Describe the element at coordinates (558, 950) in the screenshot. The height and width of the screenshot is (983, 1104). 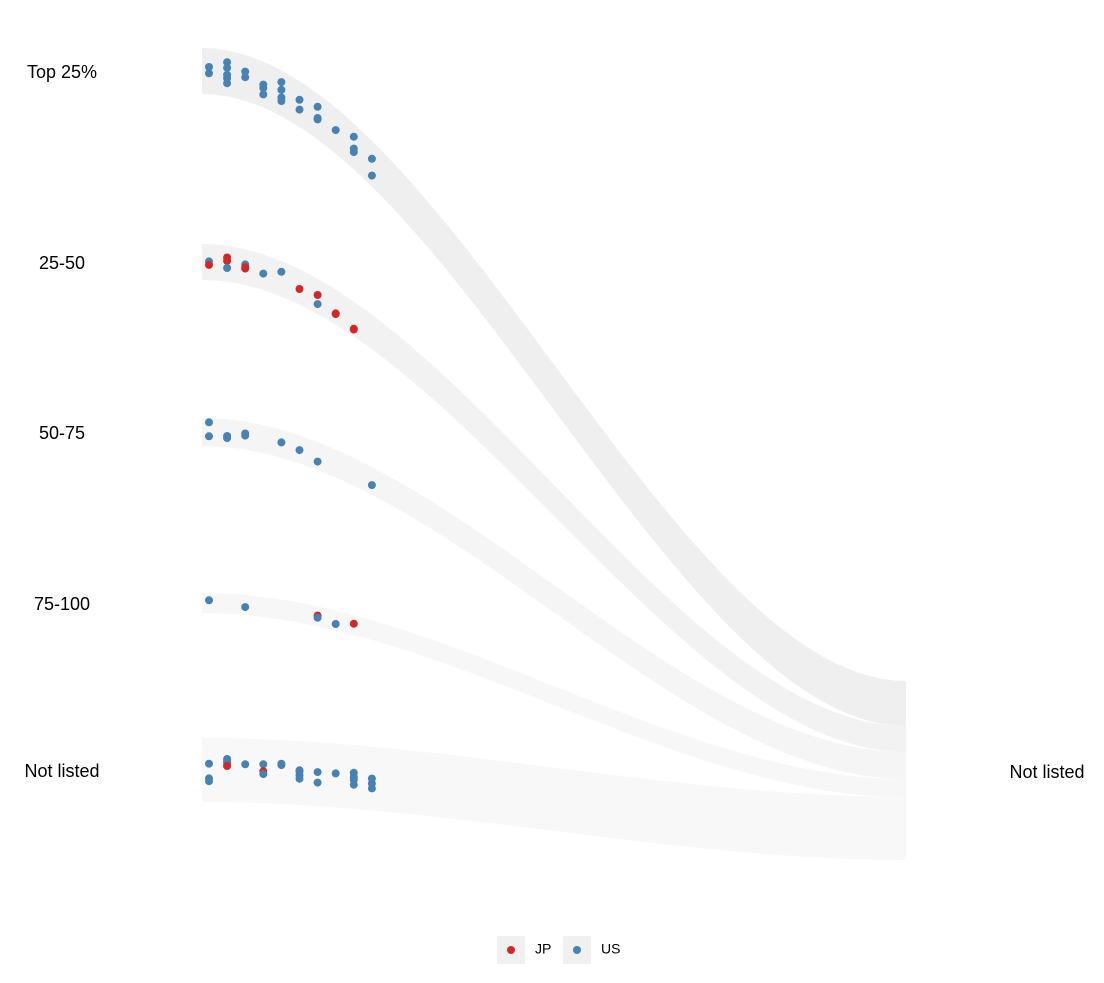
I see `legend: JP US` at that location.